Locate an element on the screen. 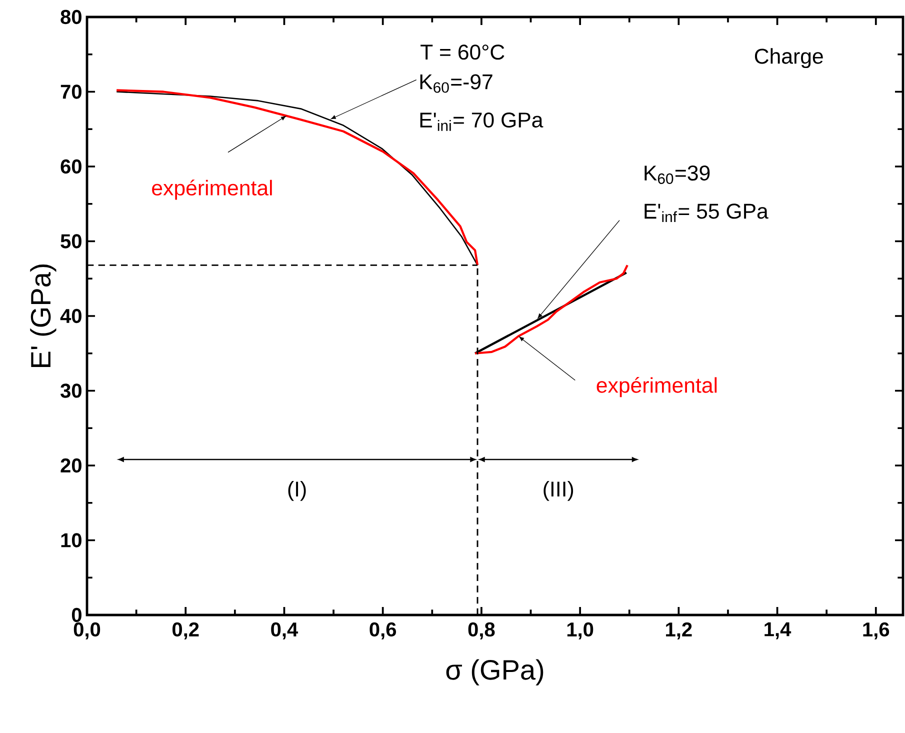 This screenshot has height=733, width=905. x-tick-label: 1,6 is located at coordinates (876, 631).